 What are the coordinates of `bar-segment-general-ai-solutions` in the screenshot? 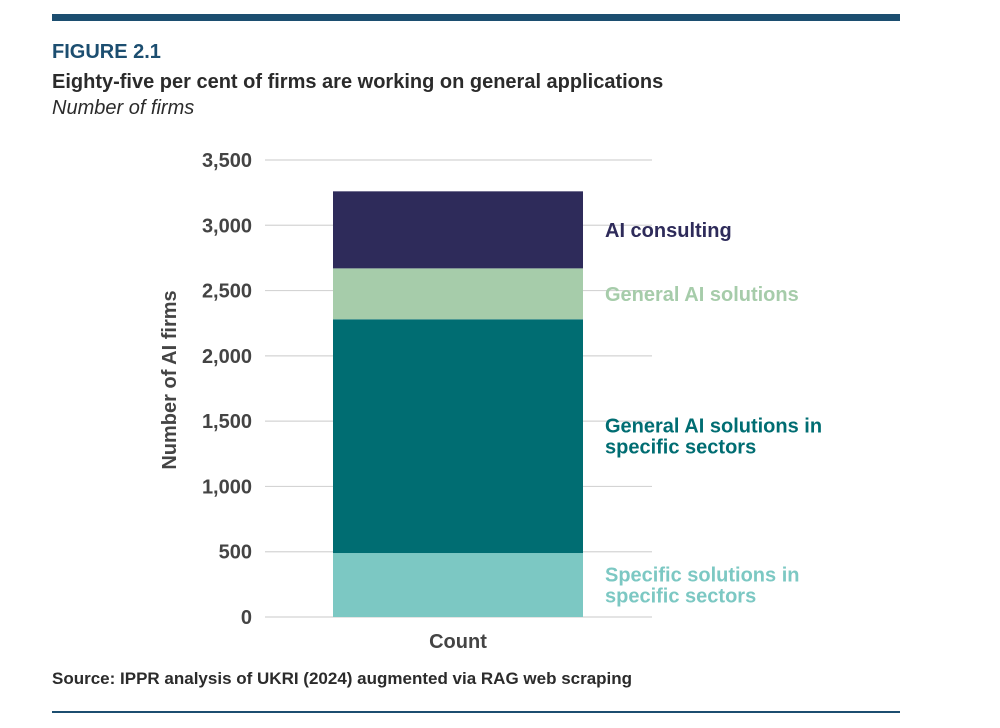 It's located at (458, 294).